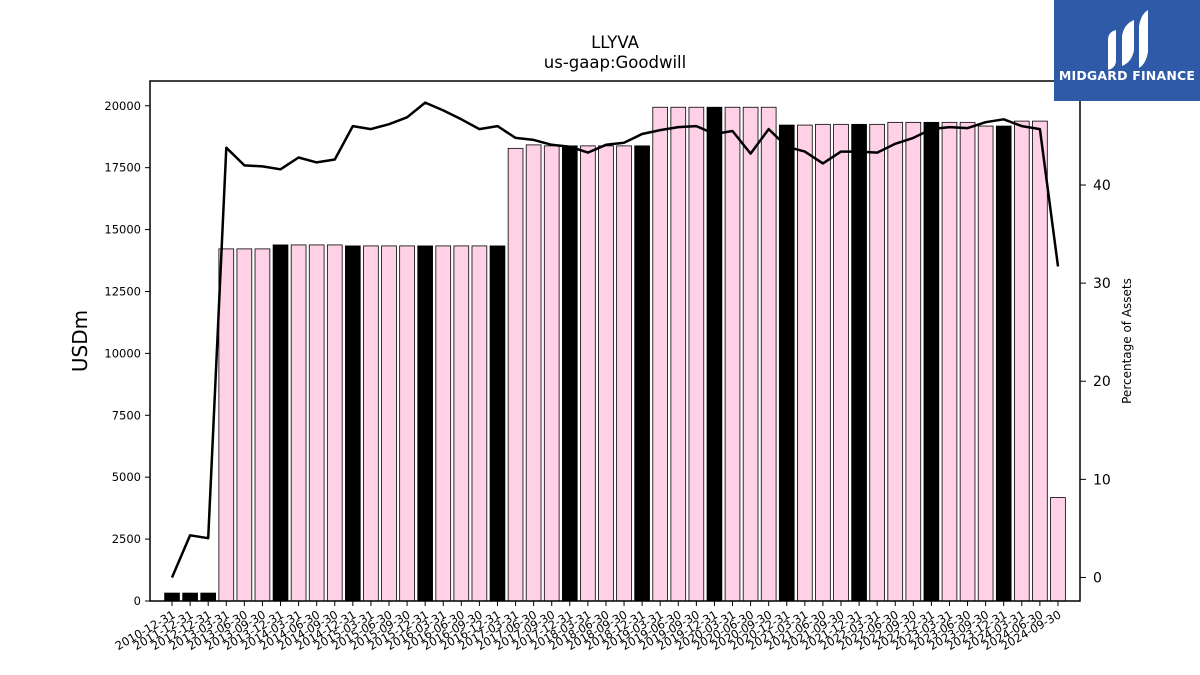  I want to click on y-axis-right: 0 10 20 30 40, so click(1095, 382).